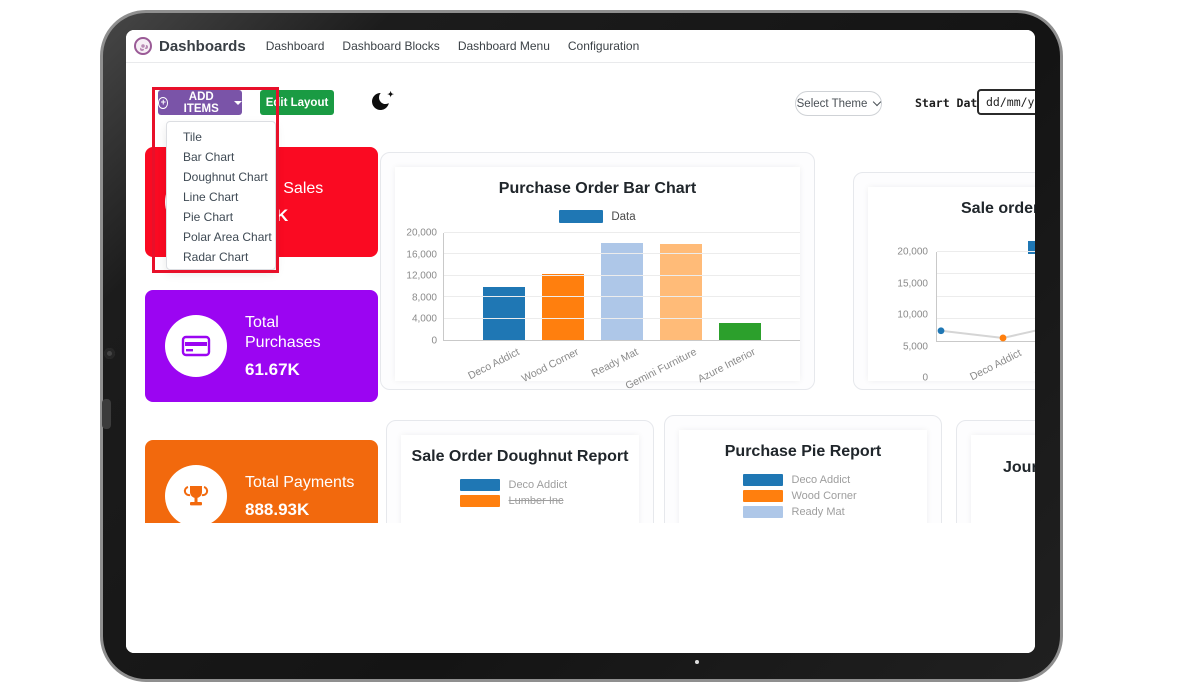 The width and height of the screenshot is (1200, 697). Describe the element at coordinates (390, 94) in the screenshot. I see `star-icon: ✦` at that location.